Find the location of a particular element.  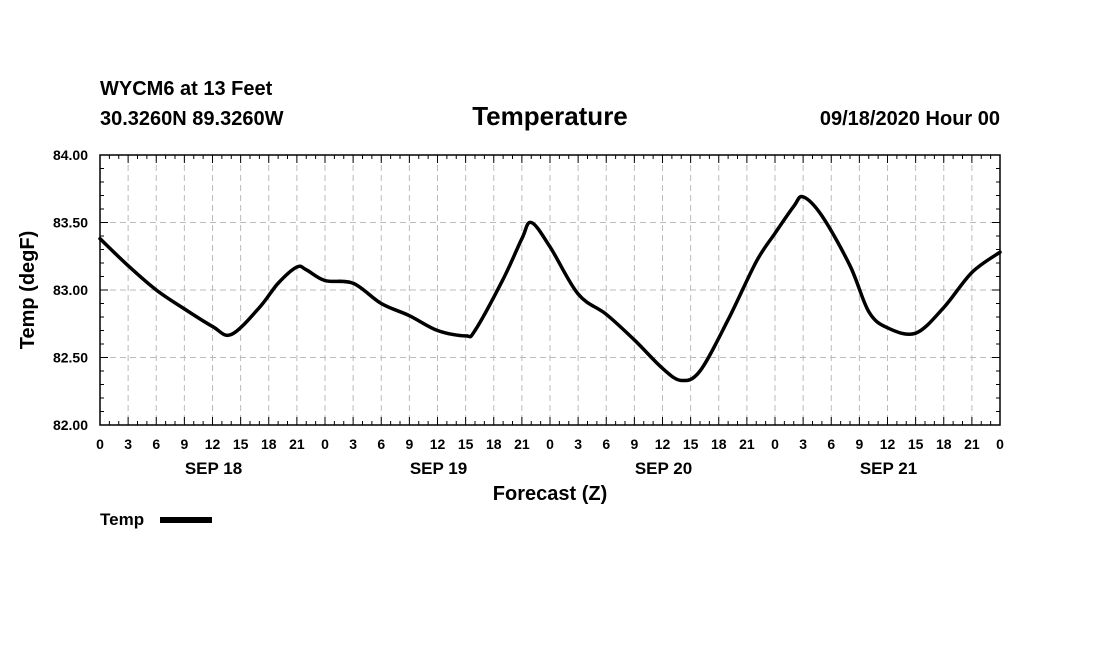

coordinates-label: 30.3260N 89.3260W is located at coordinates (192, 119).